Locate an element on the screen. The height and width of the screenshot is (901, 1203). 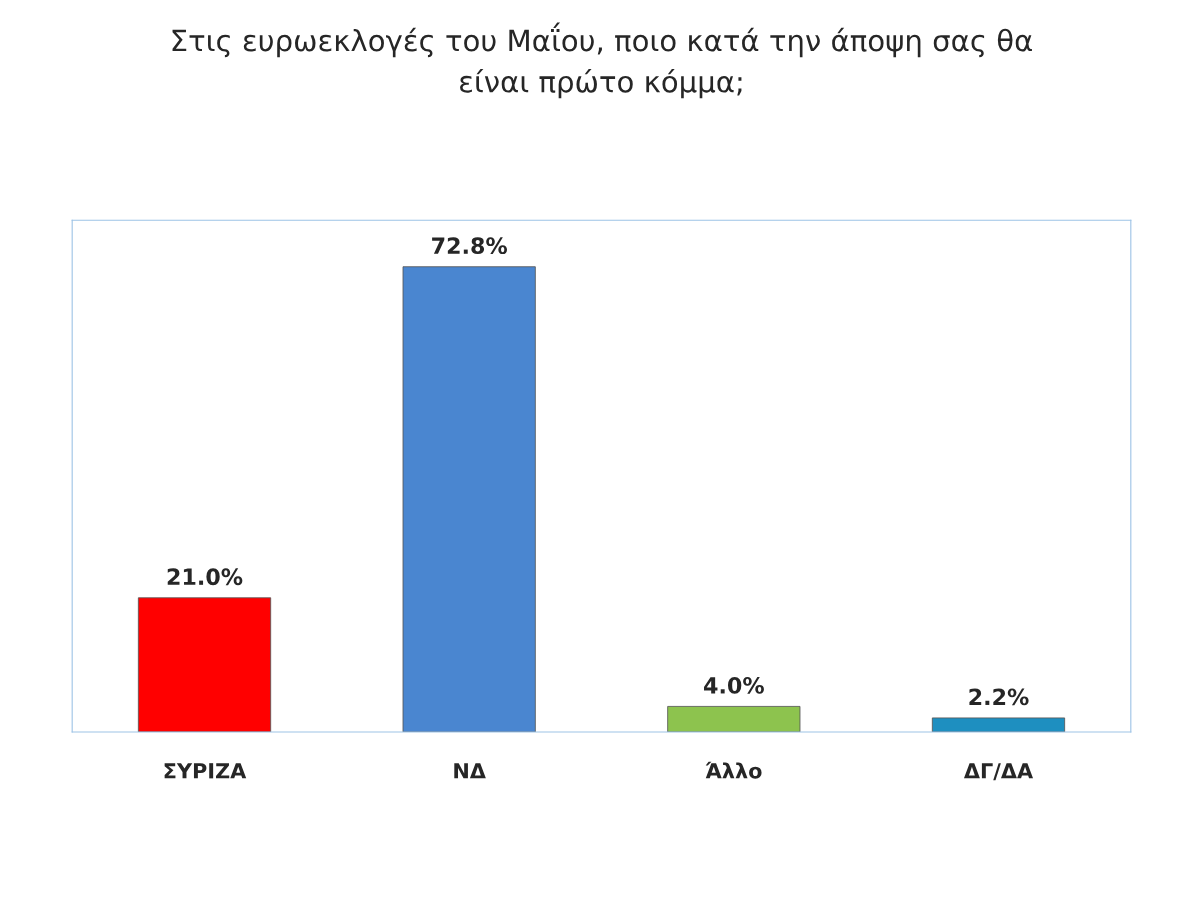
x-tick-label: ΔΓ/ΔΑ is located at coordinates (998, 772).